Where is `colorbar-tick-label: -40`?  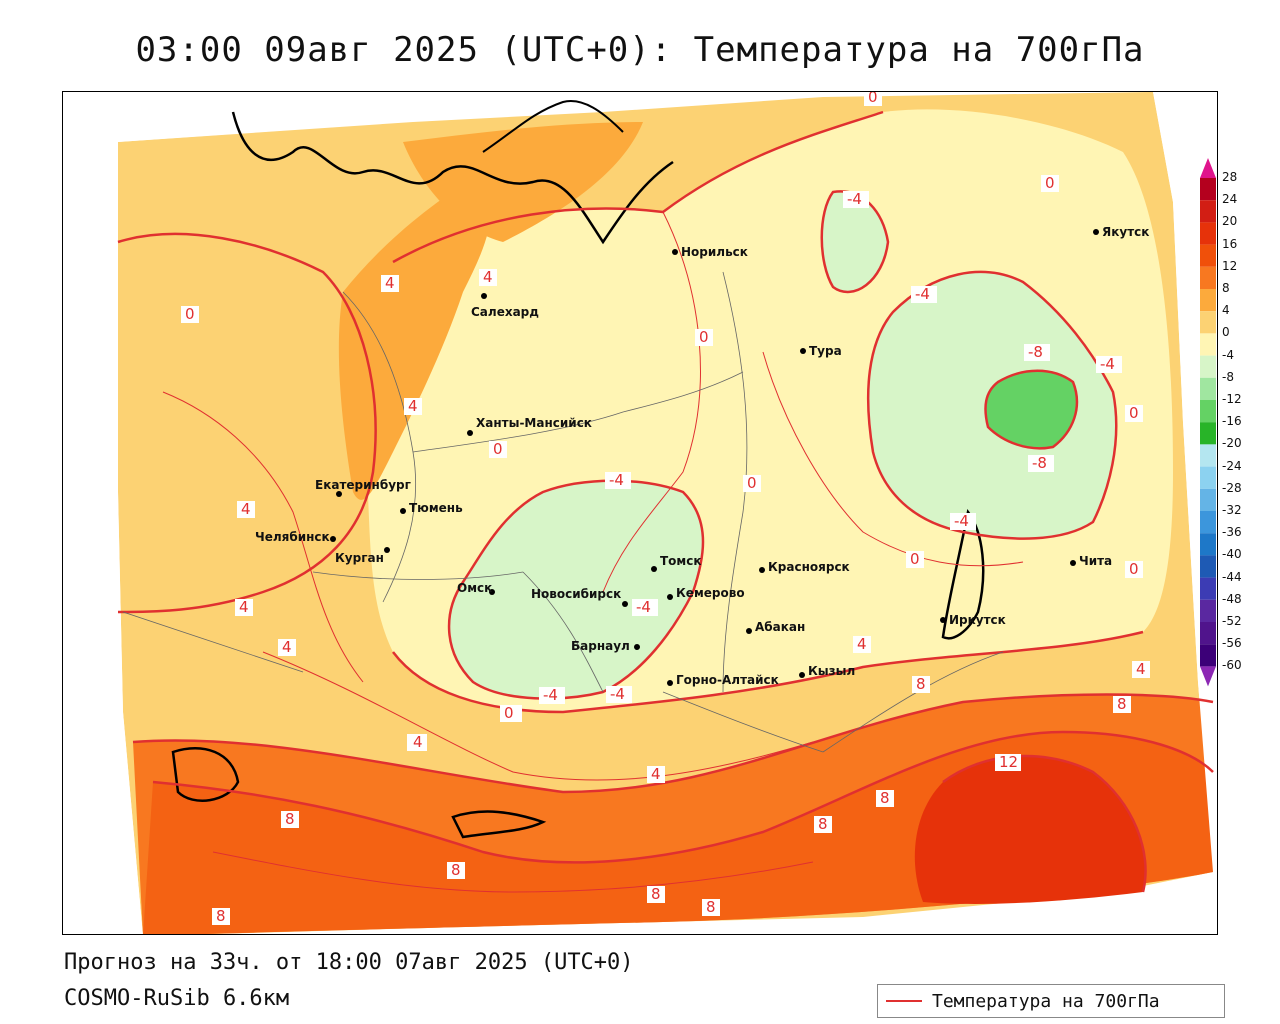
colorbar-tick-label: -40 is located at coordinates (1232, 554).